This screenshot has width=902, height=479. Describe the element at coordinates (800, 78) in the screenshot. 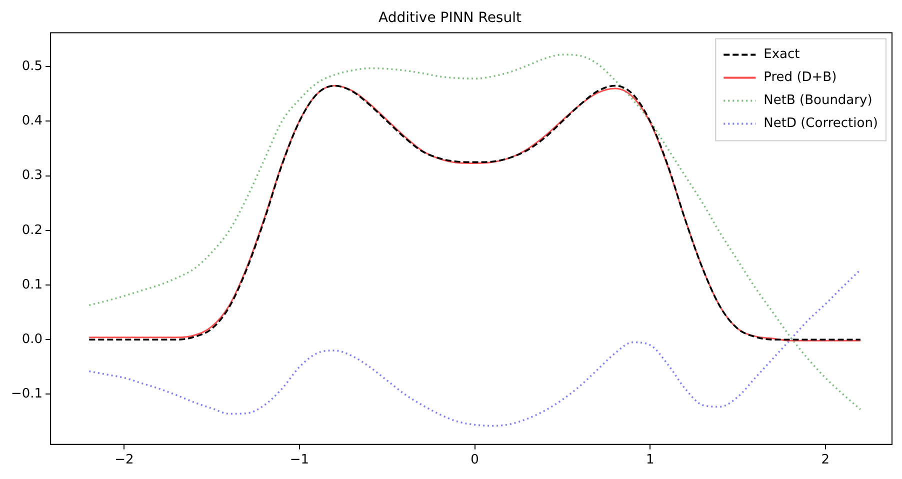

I see `legend-label: Pred (D+B)` at that location.